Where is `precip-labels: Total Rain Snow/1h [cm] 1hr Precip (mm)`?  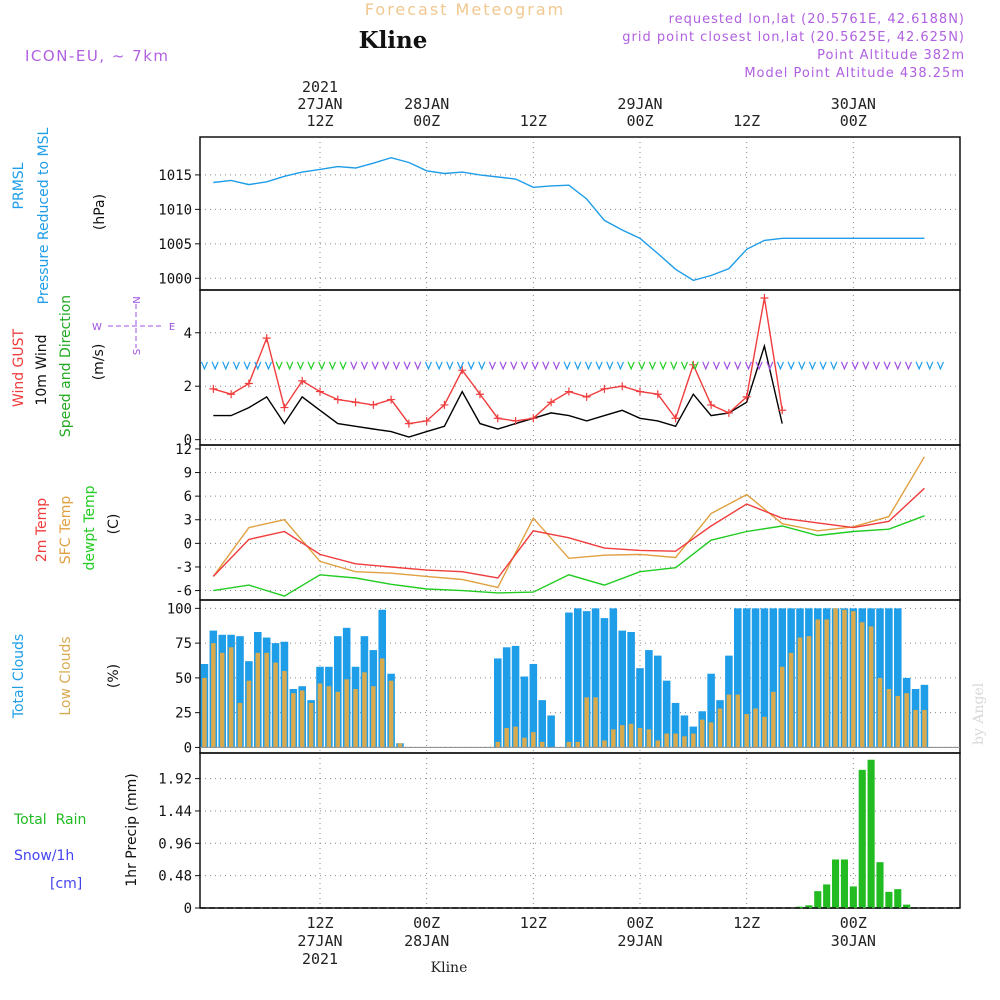 precip-labels: Total Rain Snow/1h [cm] 1hr Precip (mm) is located at coordinates (76, 832).